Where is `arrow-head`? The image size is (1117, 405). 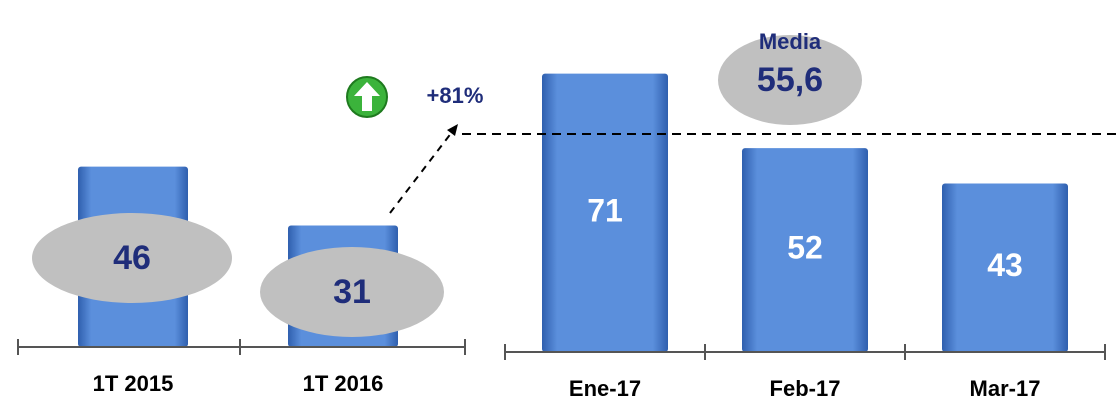 arrow-head is located at coordinates (452, 130).